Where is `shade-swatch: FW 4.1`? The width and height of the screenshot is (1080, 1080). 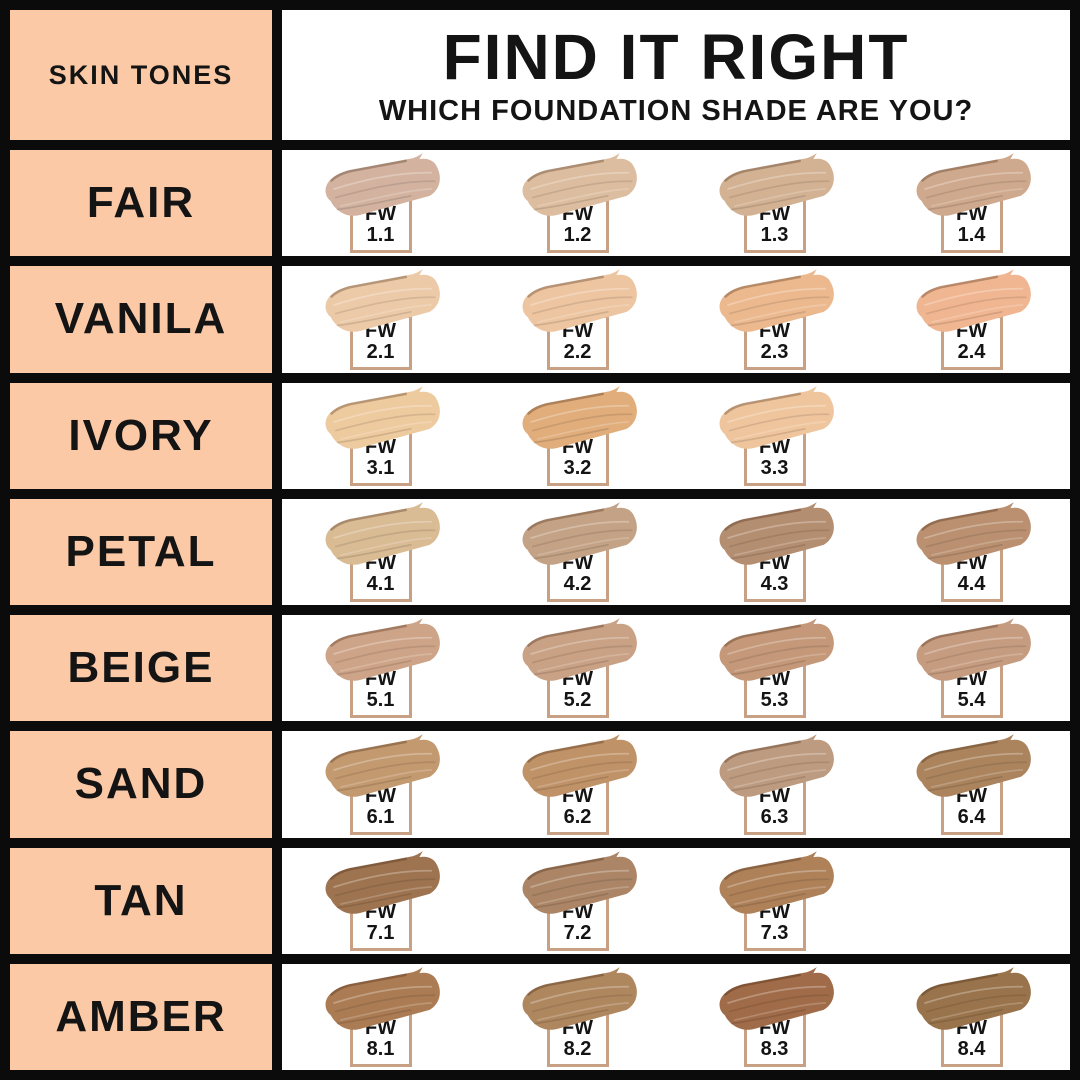
shade-swatch: FW 4.1 is located at coordinates (380, 552).